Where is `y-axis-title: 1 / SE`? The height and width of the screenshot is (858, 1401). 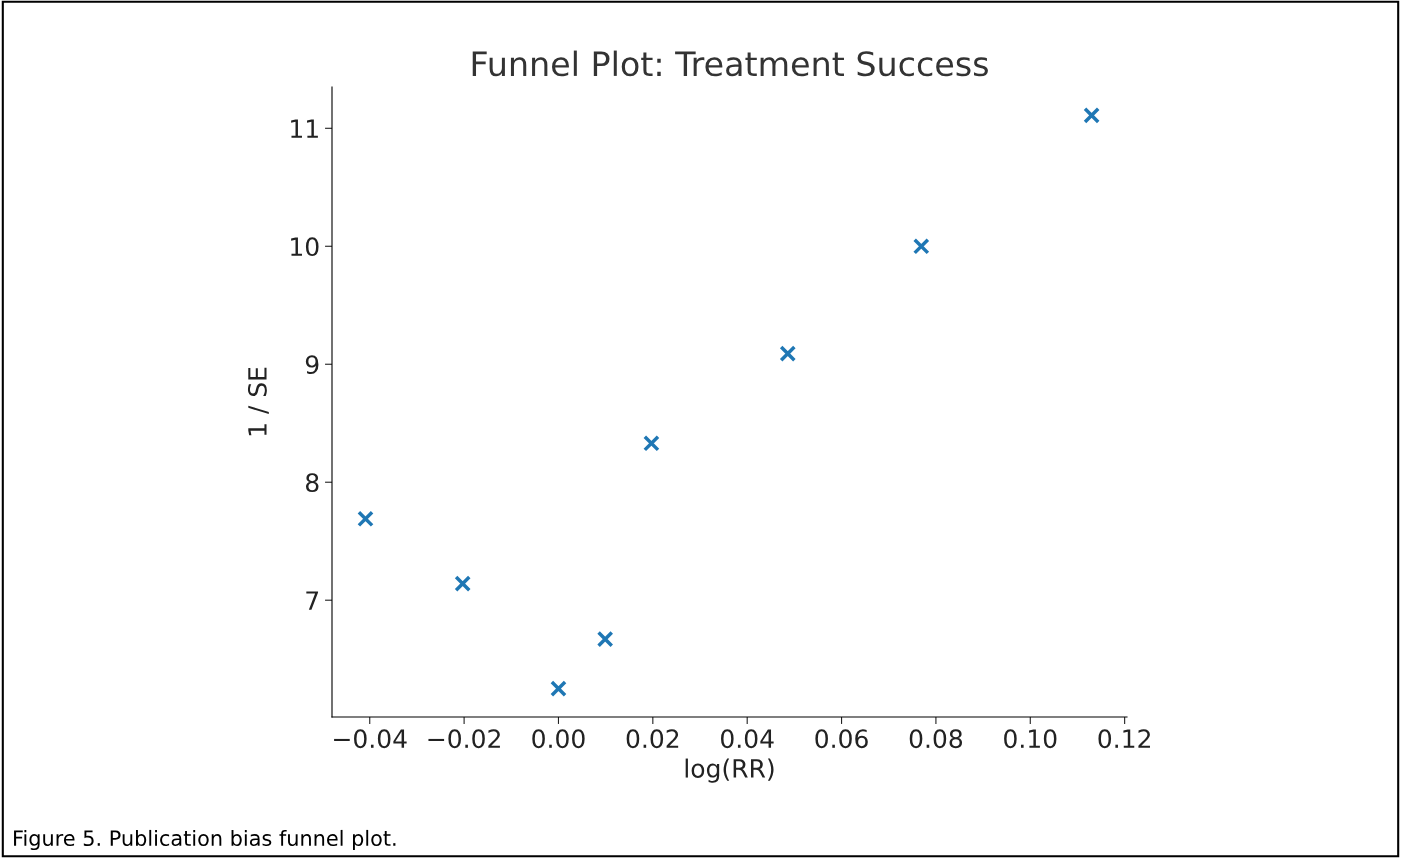 y-axis-title: 1 / SE is located at coordinates (258, 401).